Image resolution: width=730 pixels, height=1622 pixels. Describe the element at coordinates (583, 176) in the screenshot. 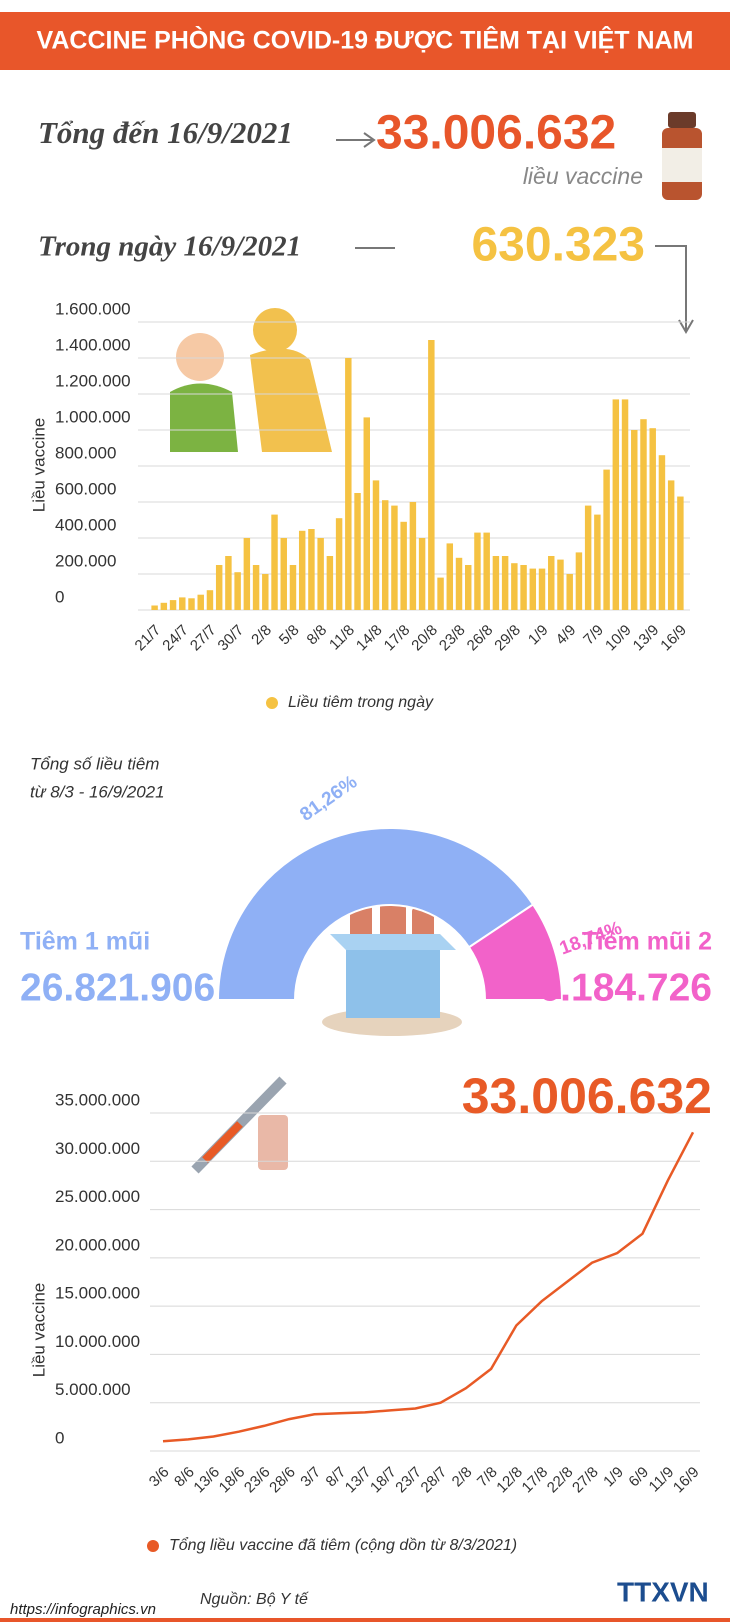

I see `total-unit: liều vaccine` at that location.